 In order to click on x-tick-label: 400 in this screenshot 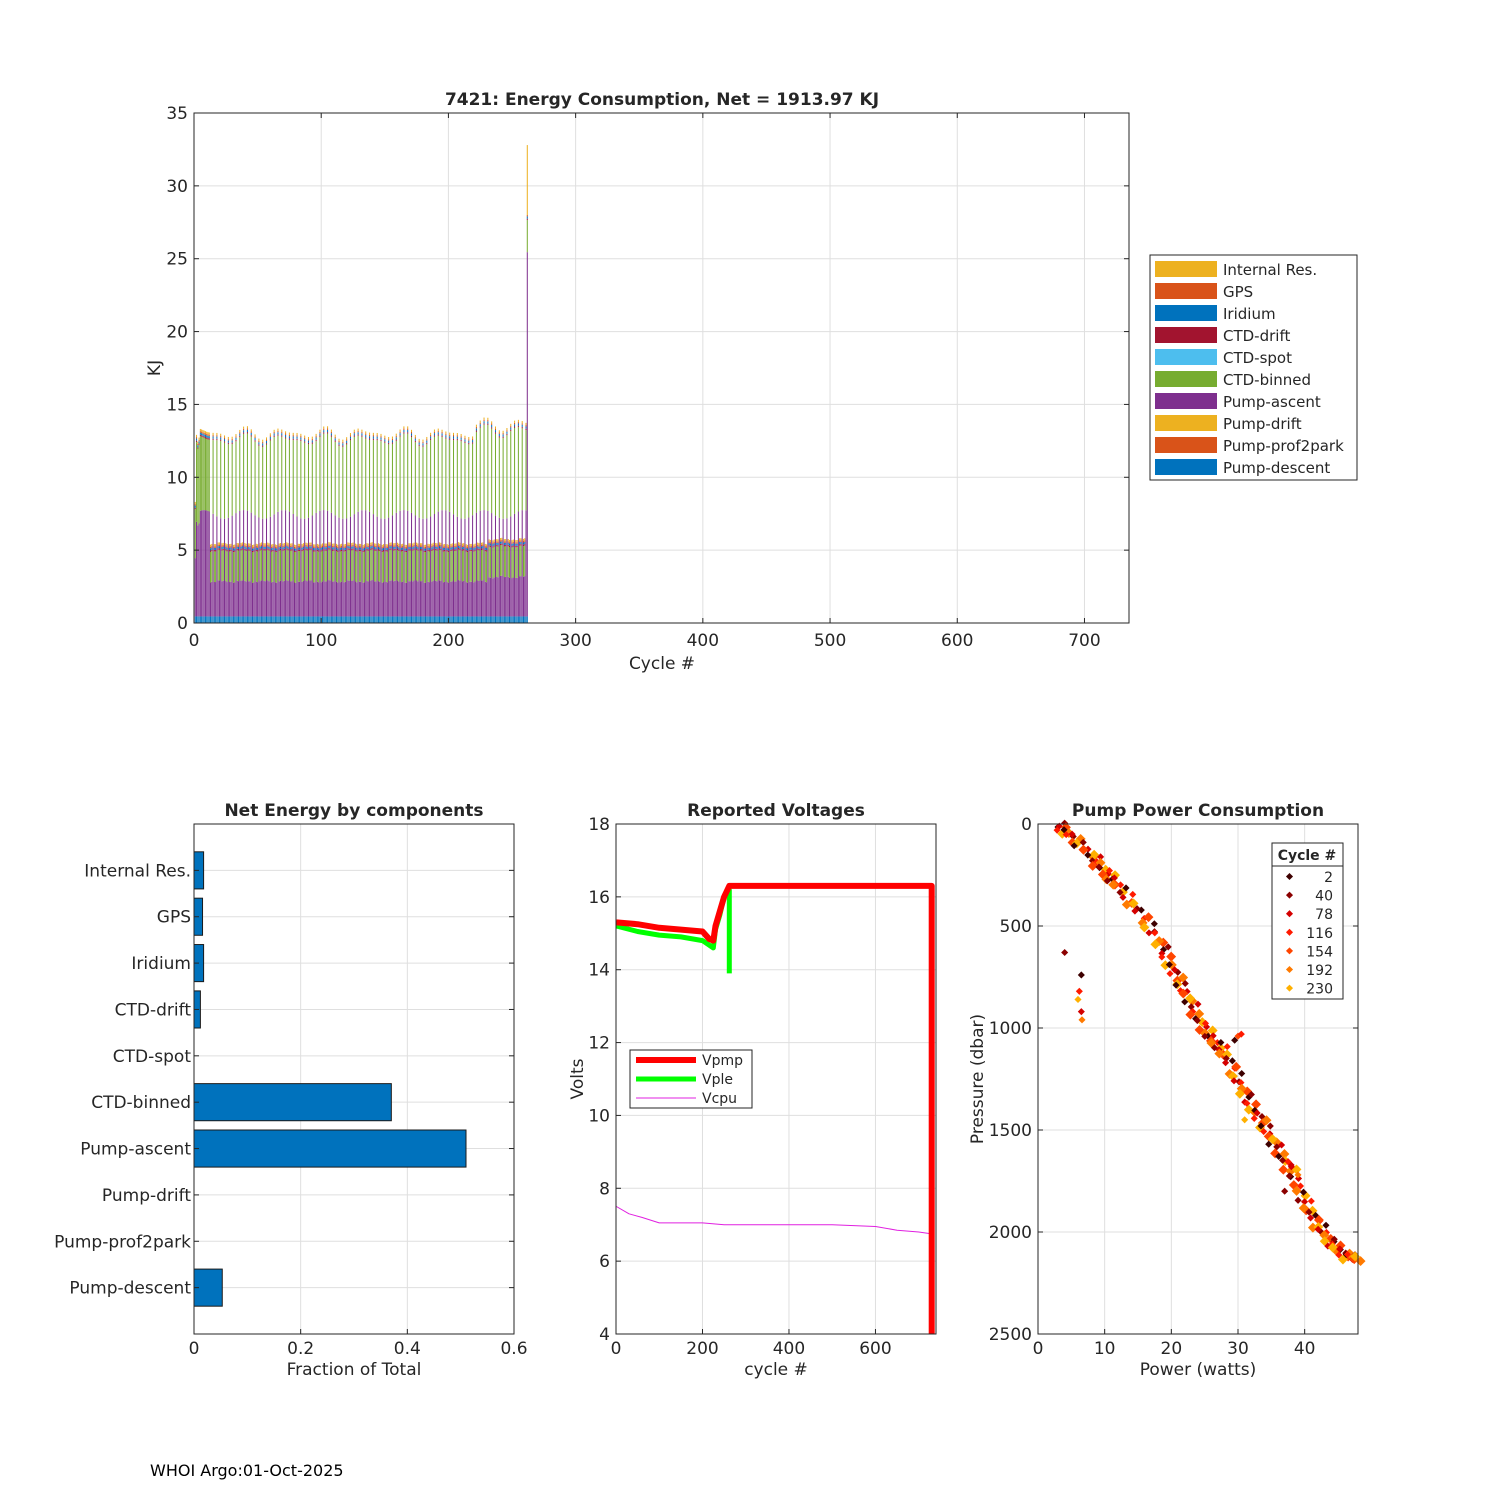, I will do `click(789, 1349)`.